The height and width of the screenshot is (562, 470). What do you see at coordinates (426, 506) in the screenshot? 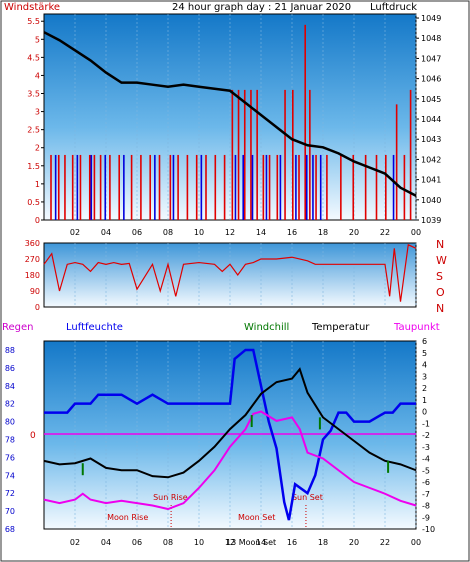
I see `temperature-tick-label: -8` at bounding box center [426, 506].